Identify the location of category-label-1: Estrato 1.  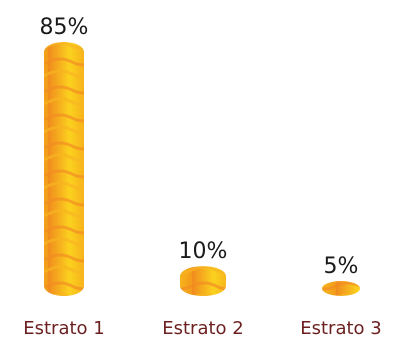
(63, 328).